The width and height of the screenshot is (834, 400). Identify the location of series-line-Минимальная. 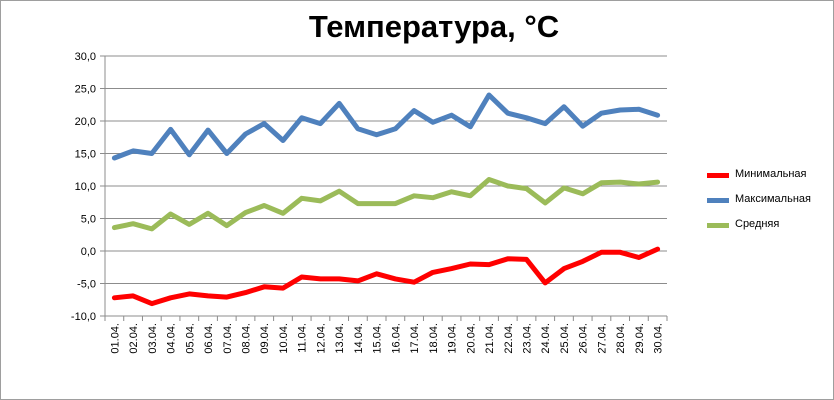
(386, 276).